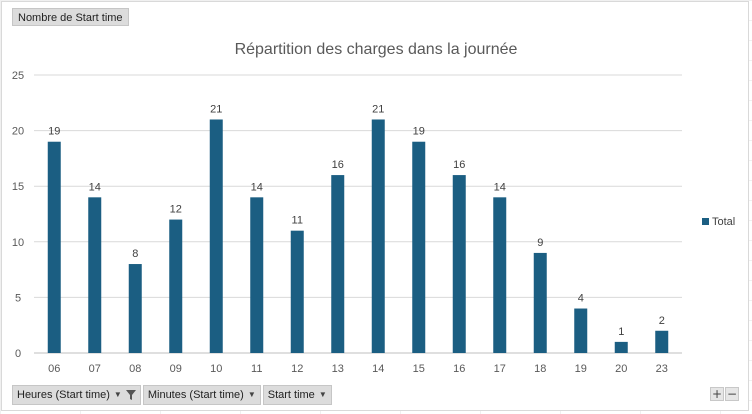 This screenshot has width=752, height=414. Describe the element at coordinates (256, 369) in the screenshot. I see `x-tick-label: 11` at that location.